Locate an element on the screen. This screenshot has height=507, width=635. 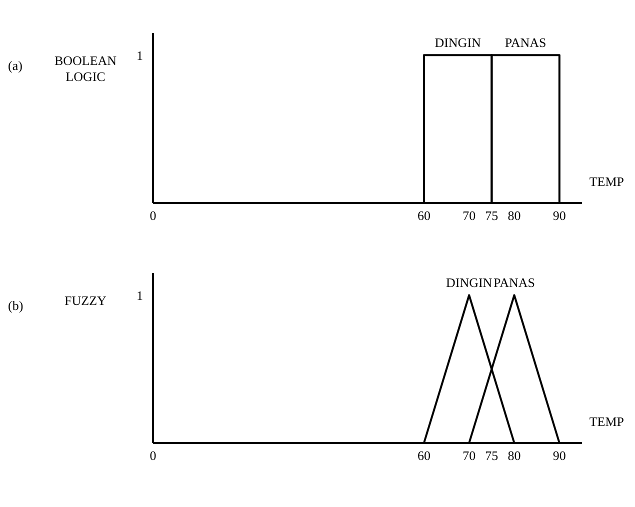
text: (a) is located at coordinates (16, 66).